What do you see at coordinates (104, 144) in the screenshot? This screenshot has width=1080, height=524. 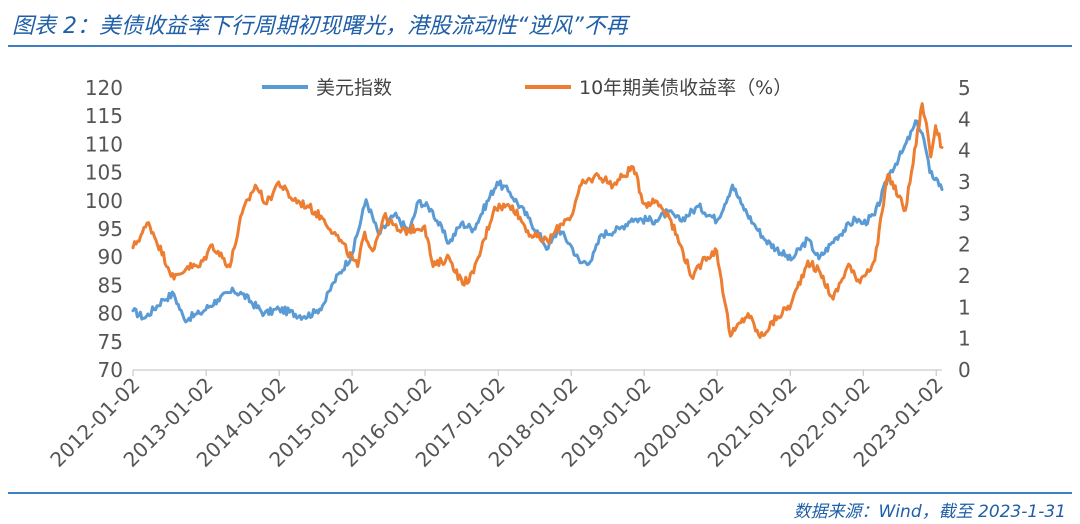 I see `y-left-tick-label: 110` at bounding box center [104, 144].